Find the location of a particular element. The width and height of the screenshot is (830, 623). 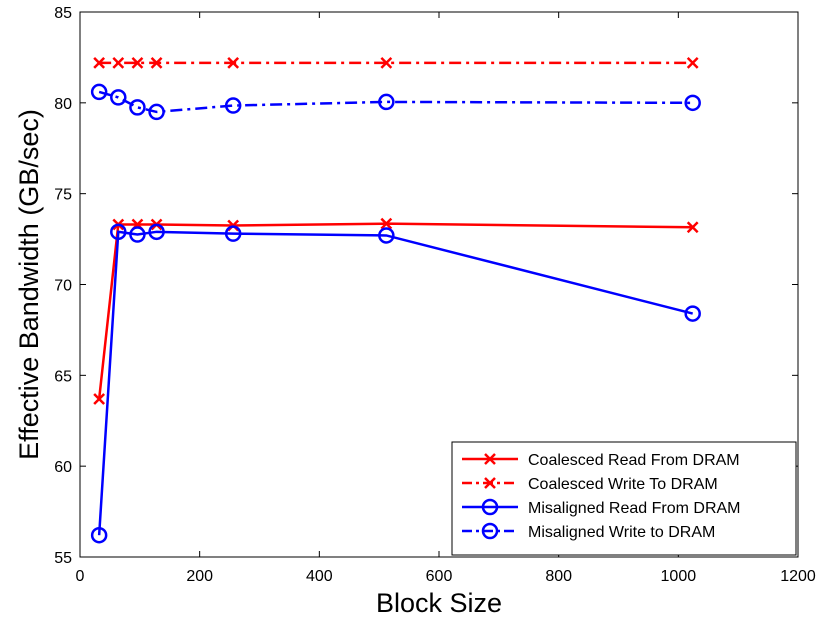

y-tick-label: 60 is located at coordinates (63, 467).